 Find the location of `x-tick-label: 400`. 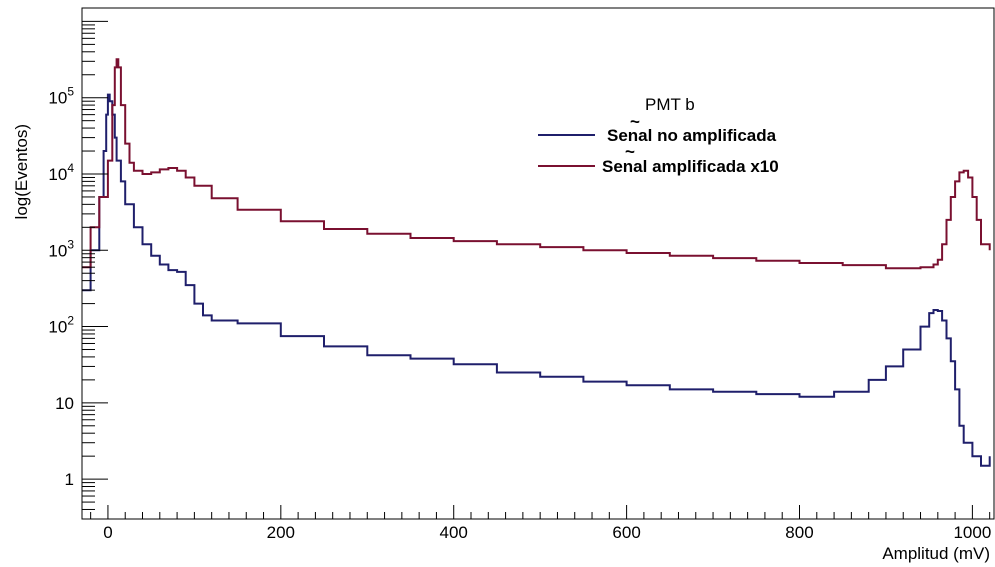

x-tick-label: 400 is located at coordinates (454, 532).